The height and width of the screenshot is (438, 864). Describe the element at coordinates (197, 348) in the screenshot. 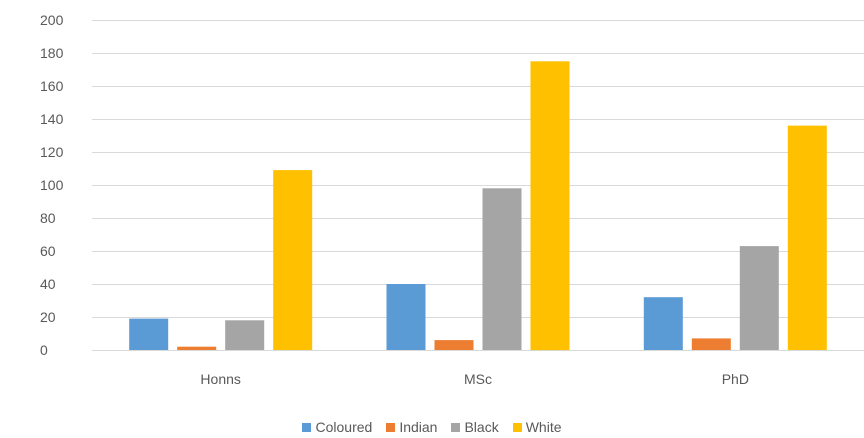

I see `bar-indian-honns` at that location.